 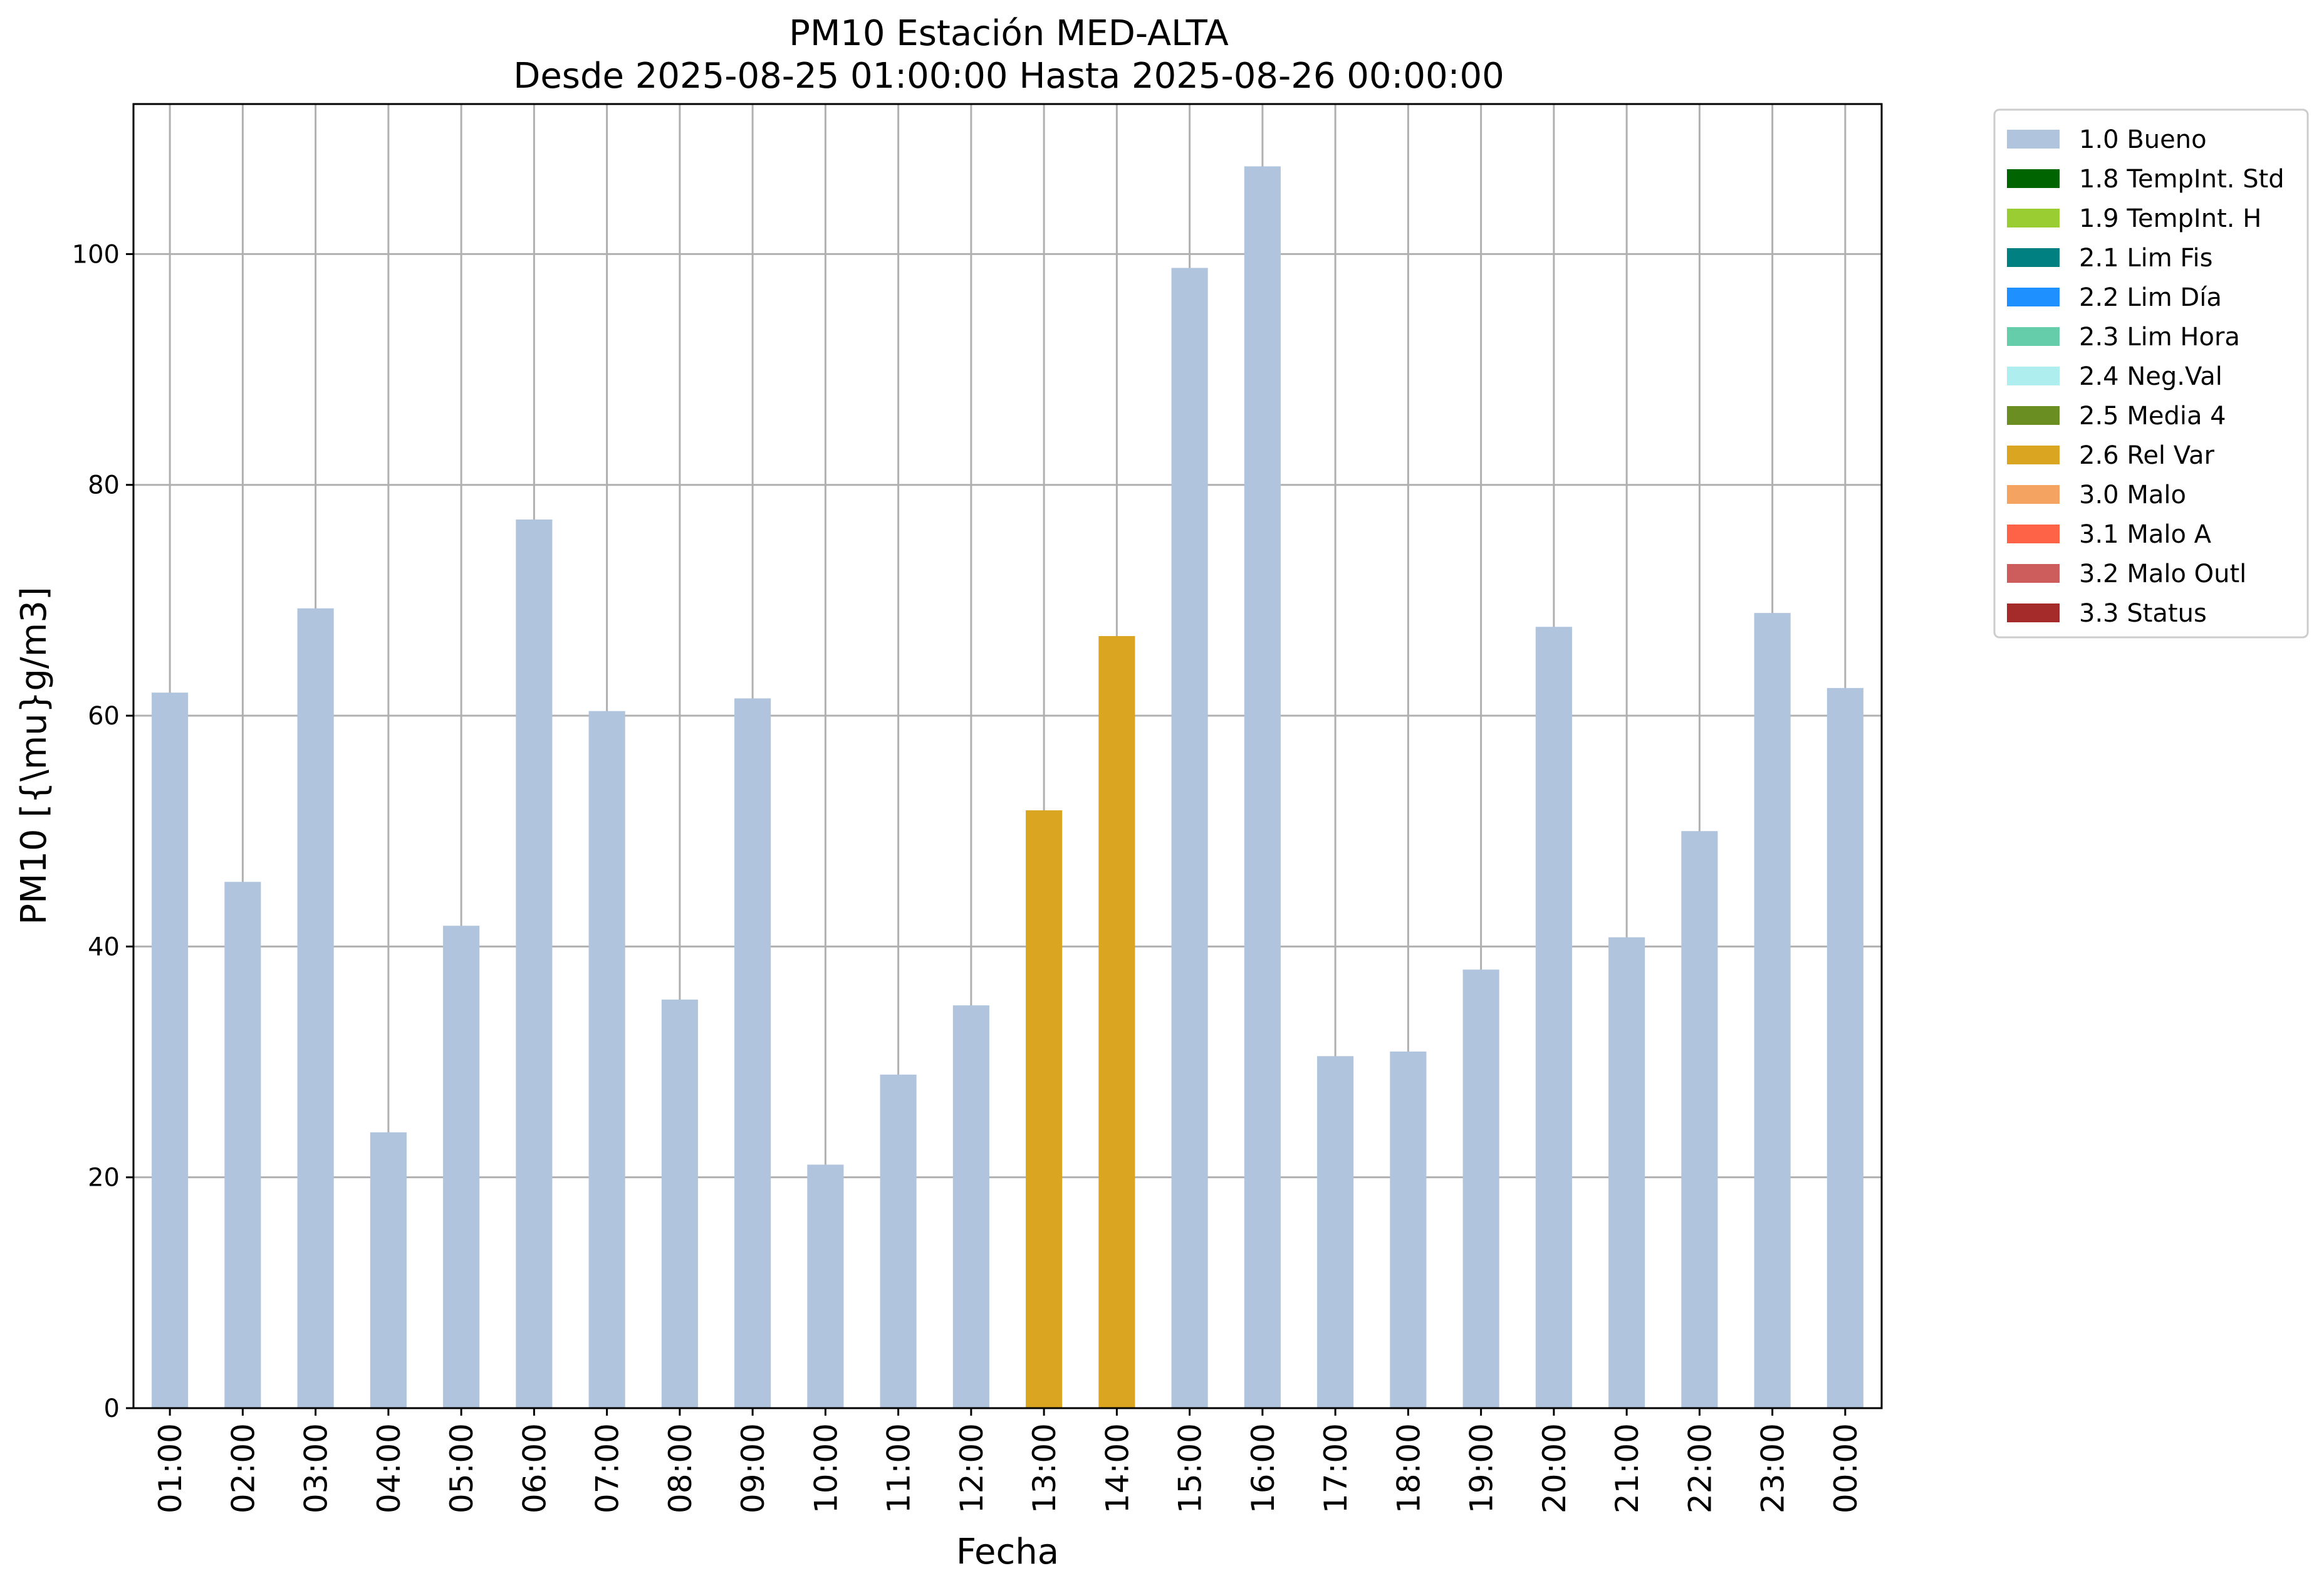 I want to click on x-tick-label: 05:00, so click(x=462, y=1468).